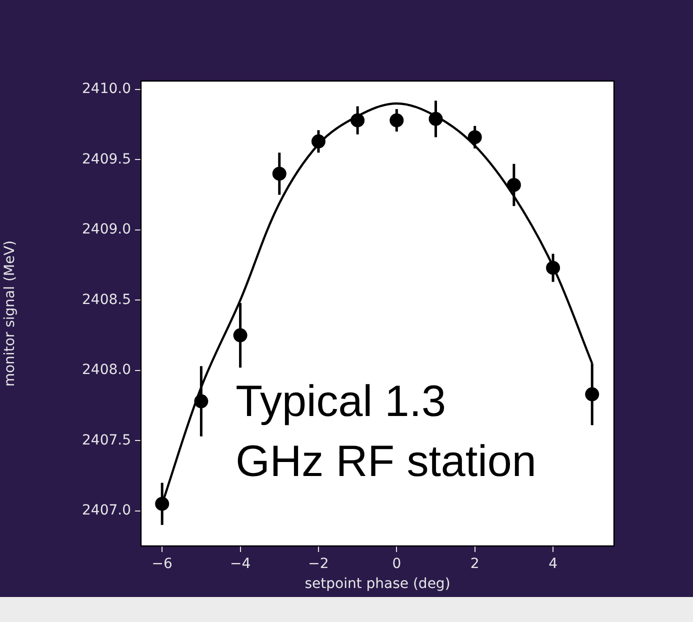  I want to click on x-tick-label: −6, so click(162, 564).